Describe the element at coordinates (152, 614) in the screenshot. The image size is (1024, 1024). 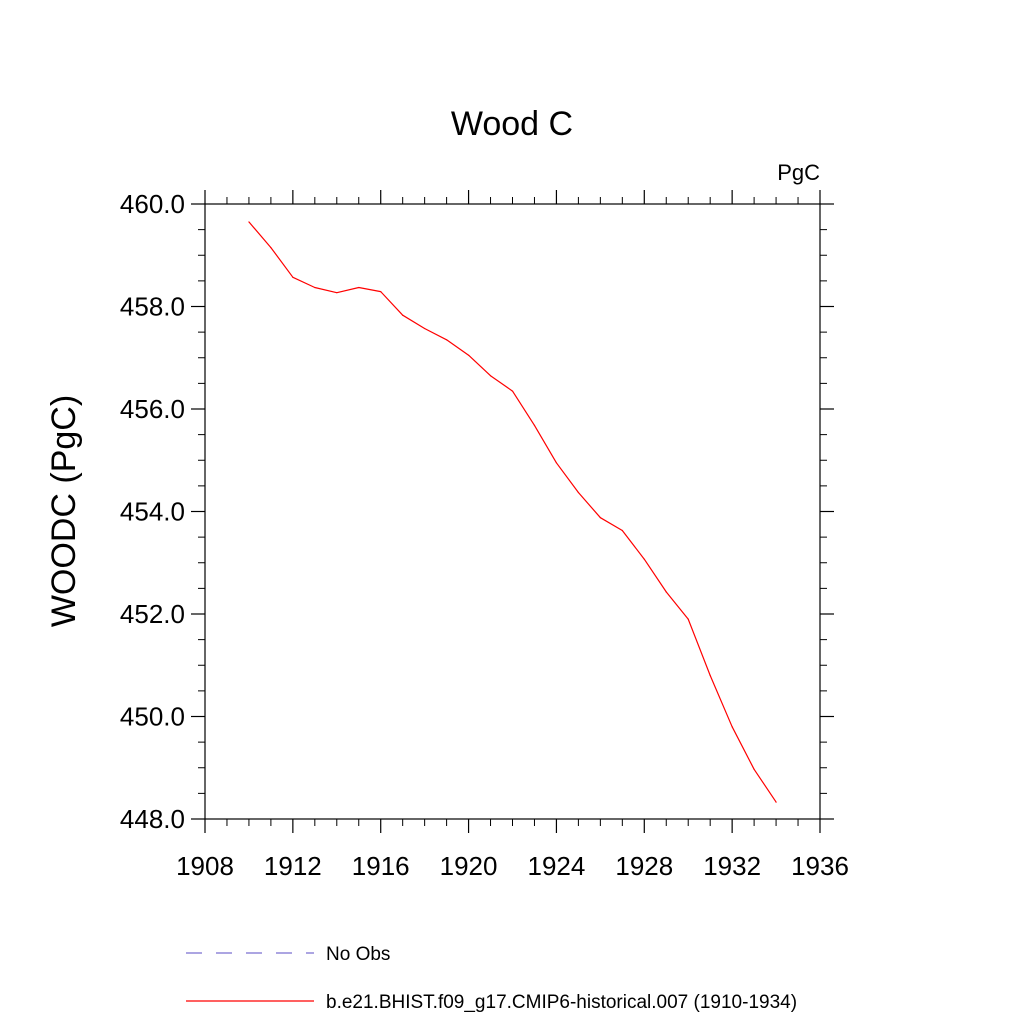
I see `y-tick-label: 452.0` at that location.